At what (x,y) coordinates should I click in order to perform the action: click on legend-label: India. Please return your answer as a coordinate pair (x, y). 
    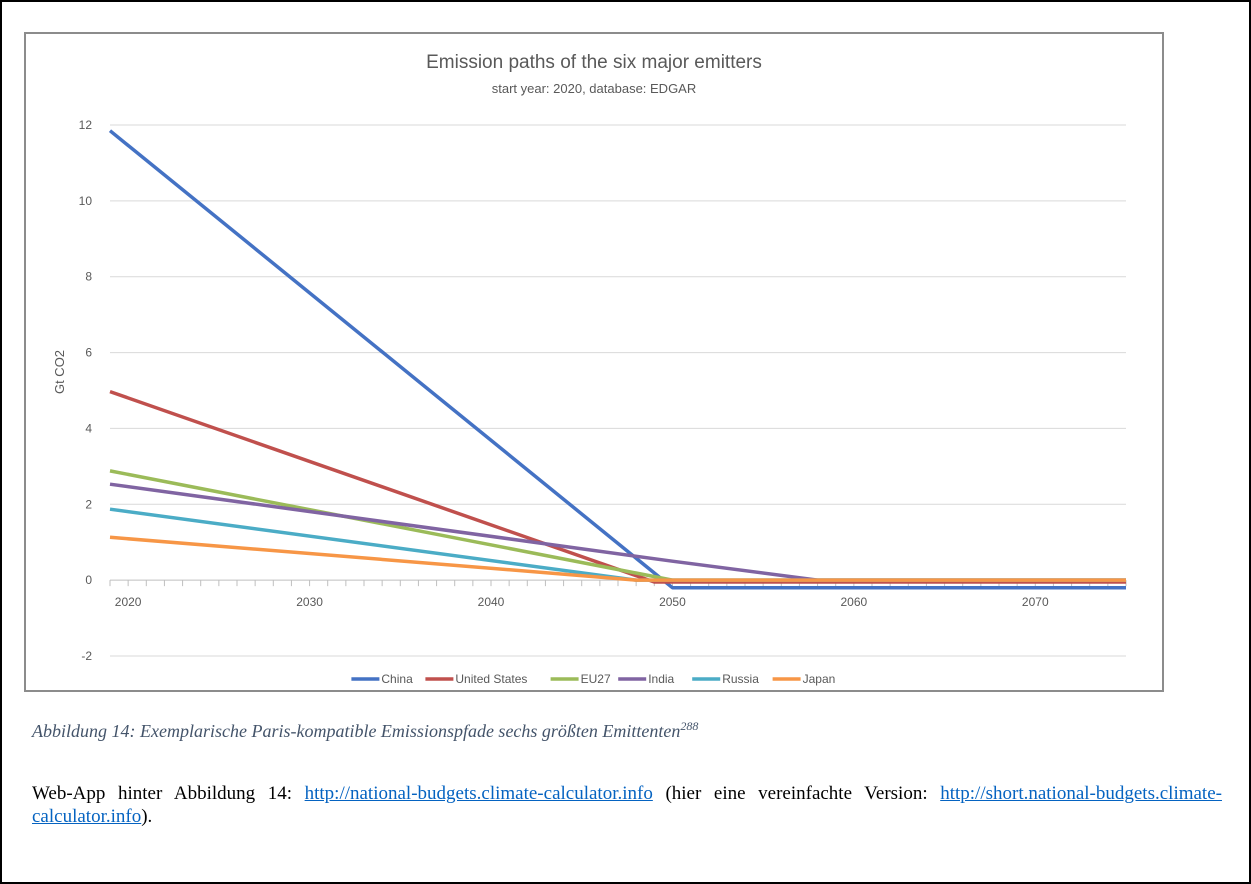
    Looking at the image, I should click on (661, 679).